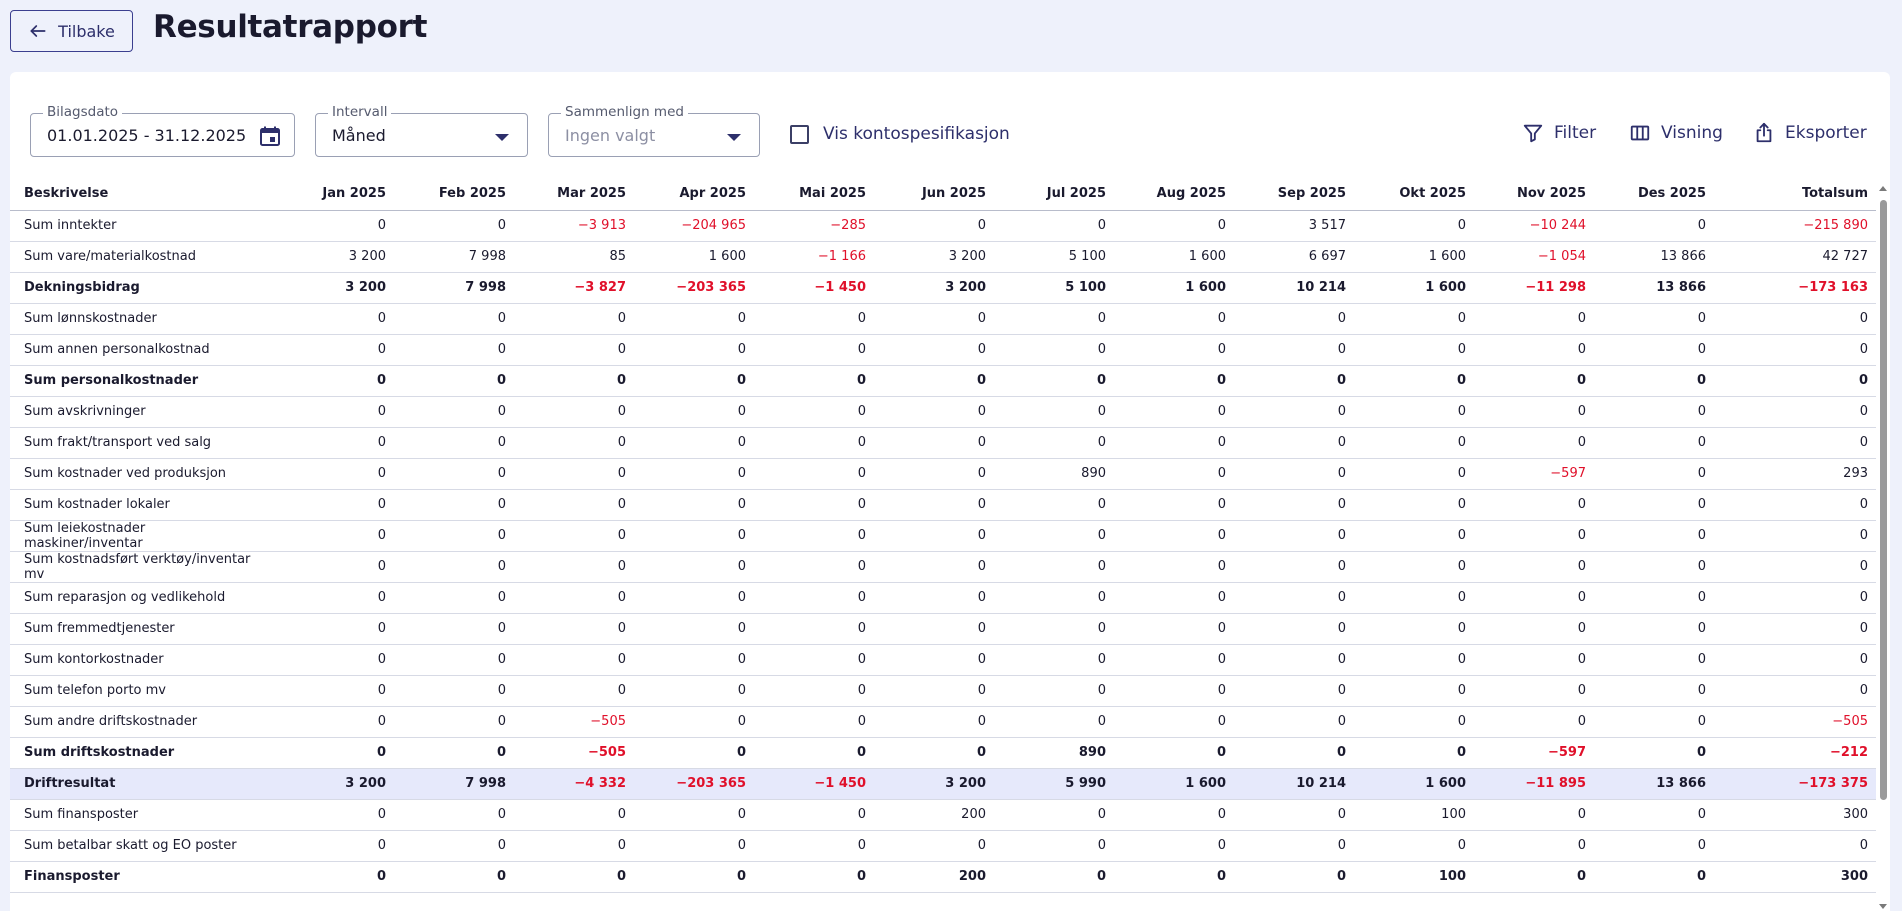 This screenshot has height=911, width=1902. What do you see at coordinates (270, 136) in the screenshot?
I see `calendar-icon` at bounding box center [270, 136].